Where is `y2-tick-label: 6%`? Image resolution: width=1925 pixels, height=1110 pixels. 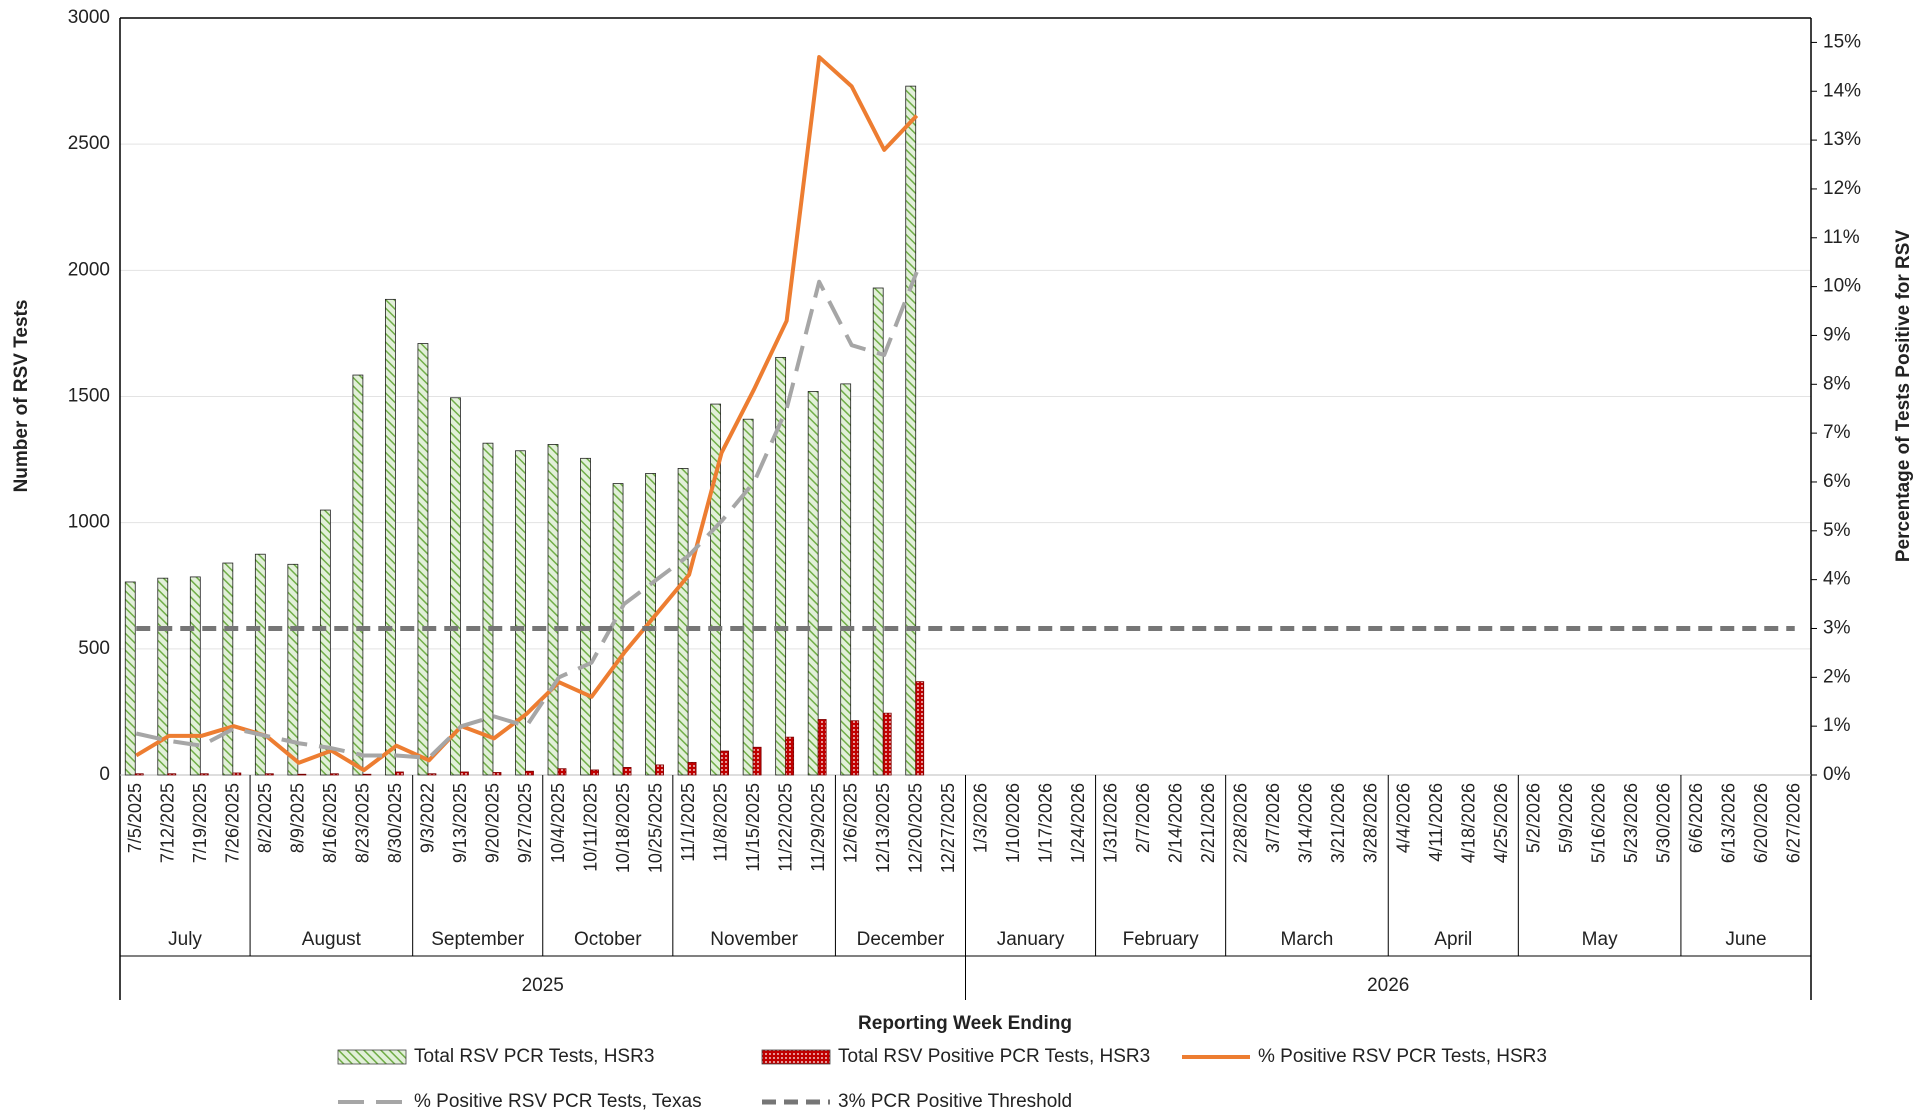 y2-tick-label: 6% is located at coordinates (1837, 481).